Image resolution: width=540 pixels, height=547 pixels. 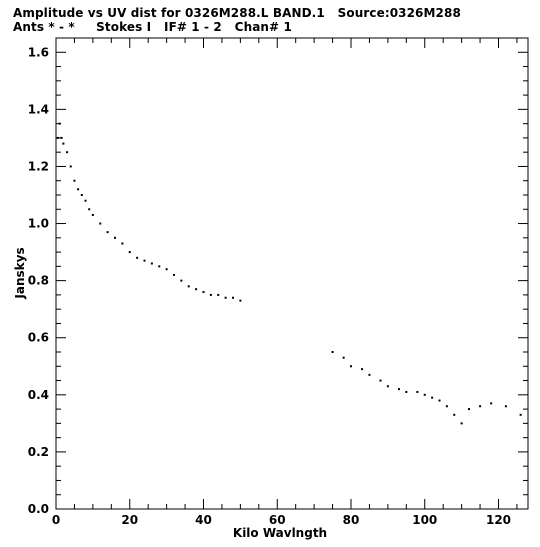 I want to click on y-tick-label: 0.0, so click(x=38, y=509).